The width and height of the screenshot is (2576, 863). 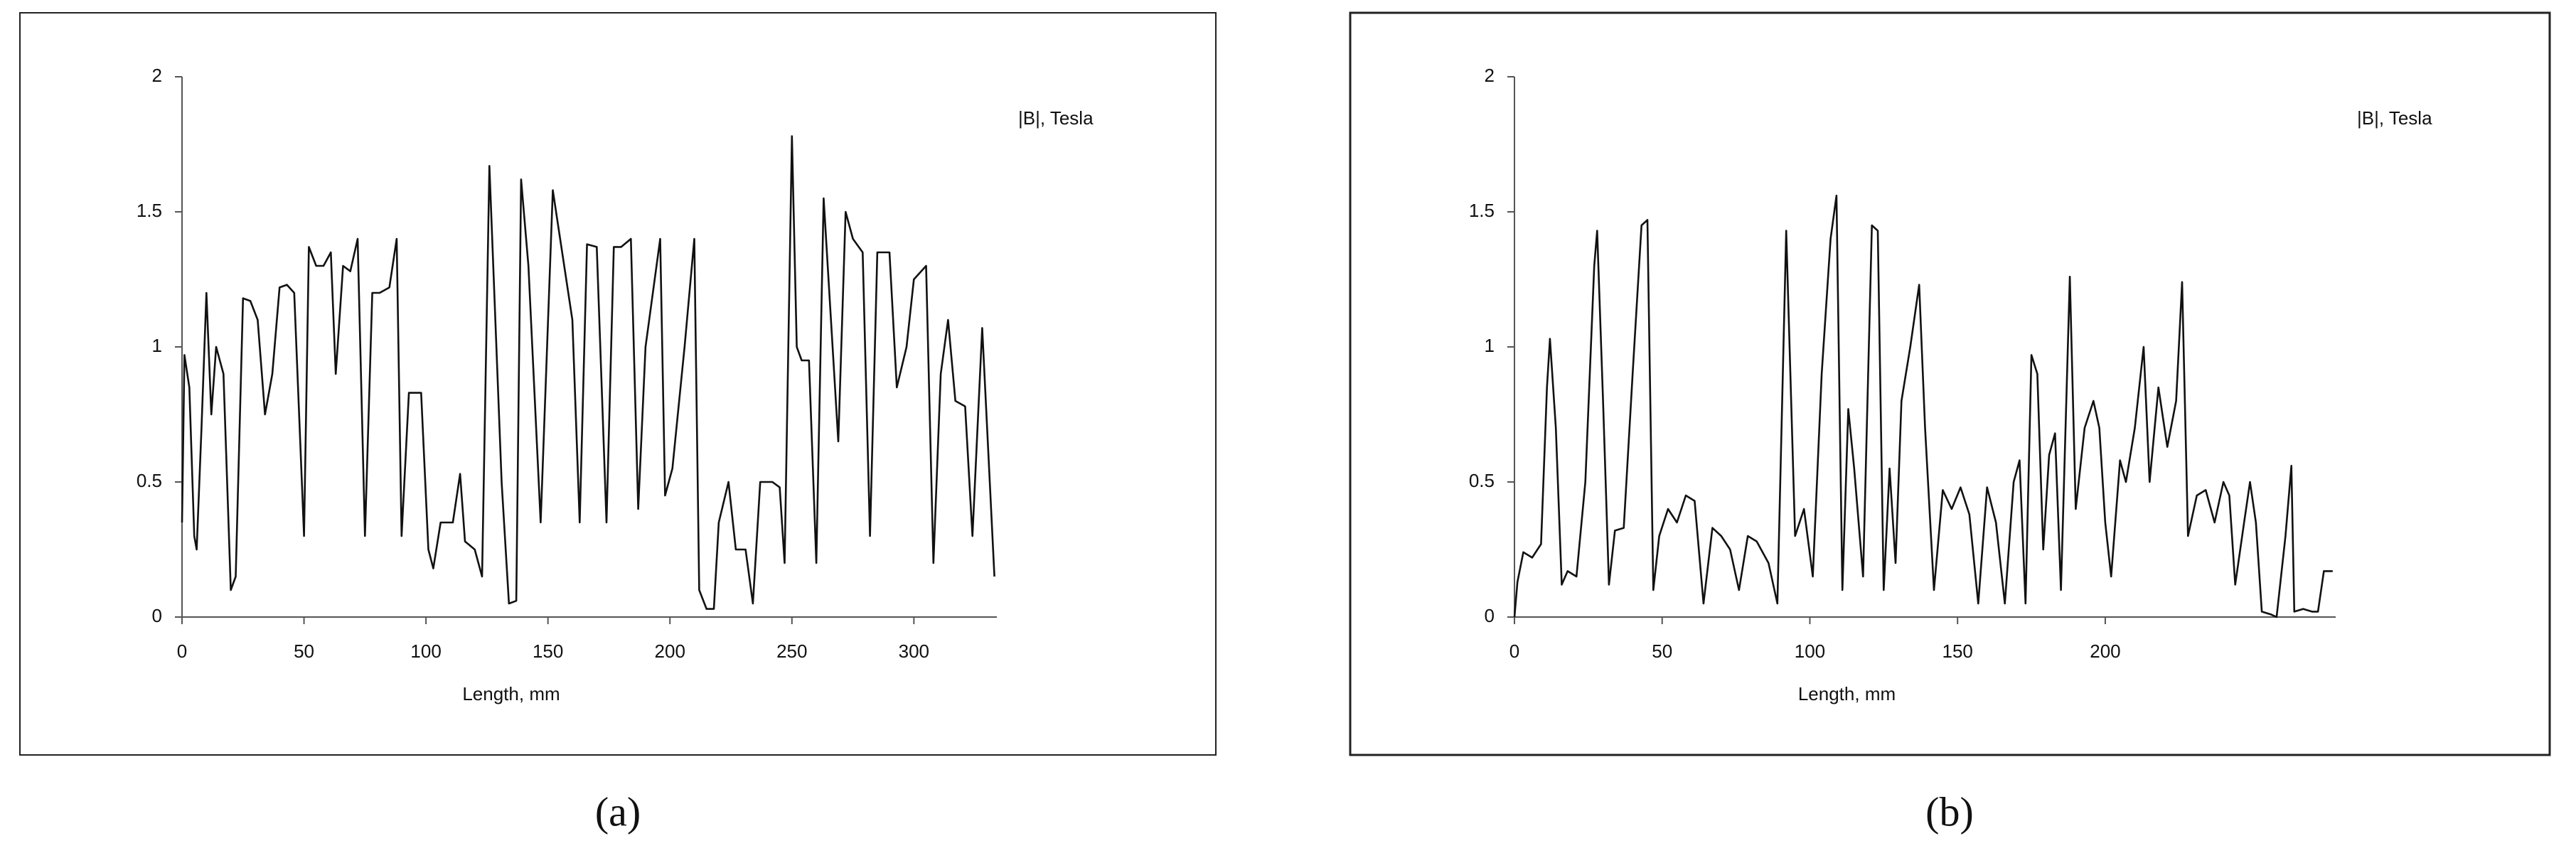 I want to click on panel-caption: (a), so click(x=618, y=811).